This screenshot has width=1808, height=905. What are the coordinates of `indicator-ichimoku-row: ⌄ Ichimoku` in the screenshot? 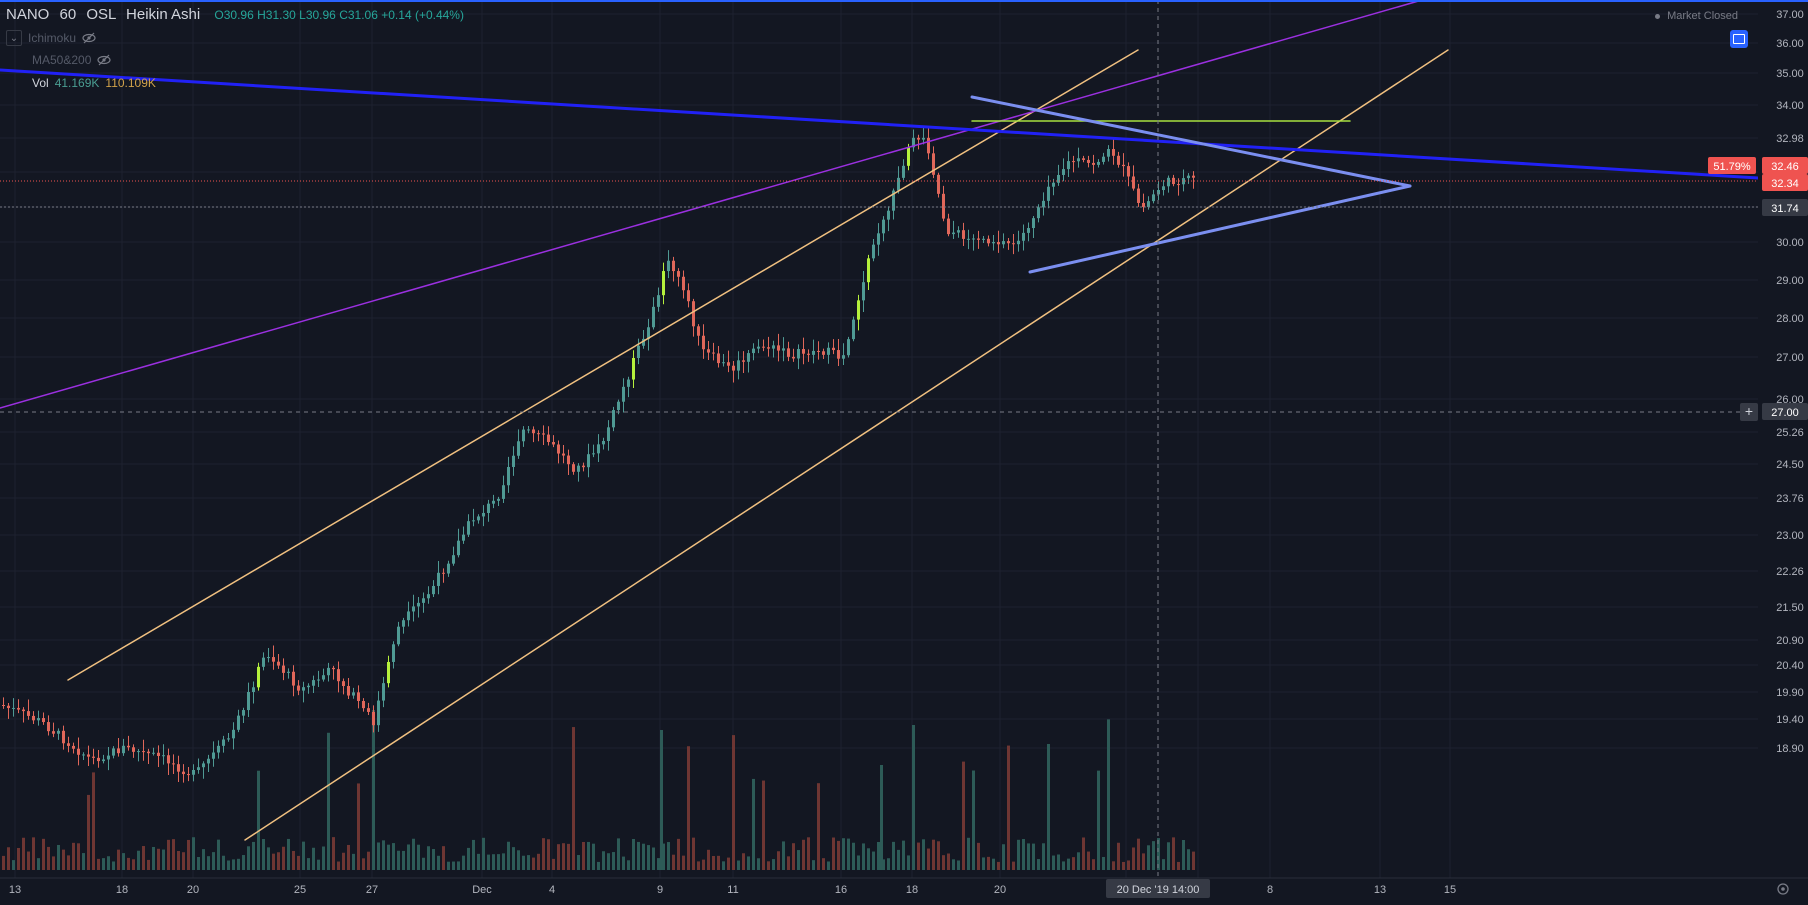 It's located at (51, 38).